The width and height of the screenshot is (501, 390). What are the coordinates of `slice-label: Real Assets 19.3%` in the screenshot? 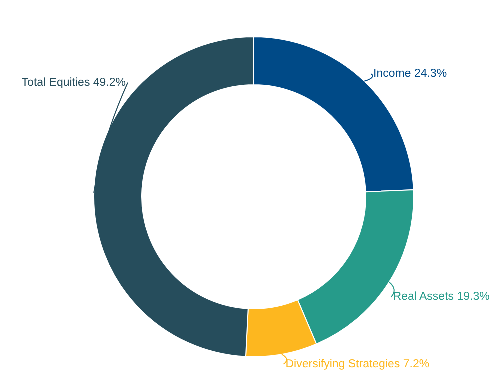 It's located at (441, 297).